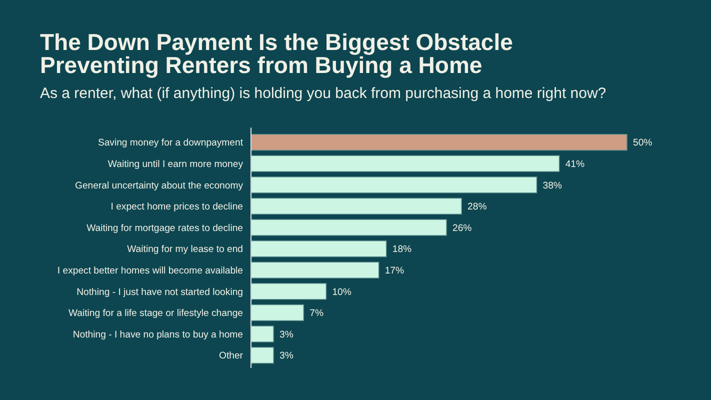 The height and width of the screenshot is (400, 711). Describe the element at coordinates (150, 270) in the screenshot. I see `y-tick-label: I expect better homes will become available` at that location.